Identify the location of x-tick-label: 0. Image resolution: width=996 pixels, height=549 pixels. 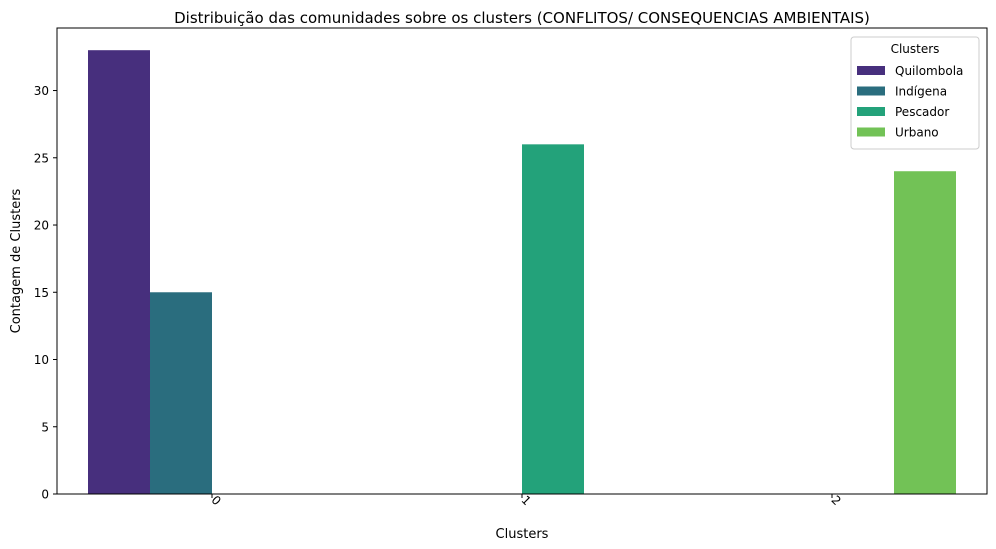
(215, 500).